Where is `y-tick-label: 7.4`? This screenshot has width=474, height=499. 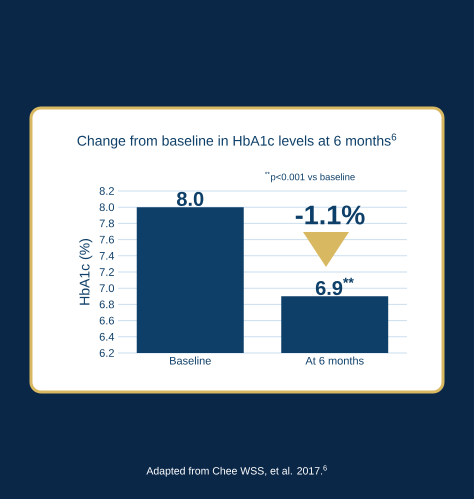
y-tick-label: 7.4 is located at coordinates (107, 256).